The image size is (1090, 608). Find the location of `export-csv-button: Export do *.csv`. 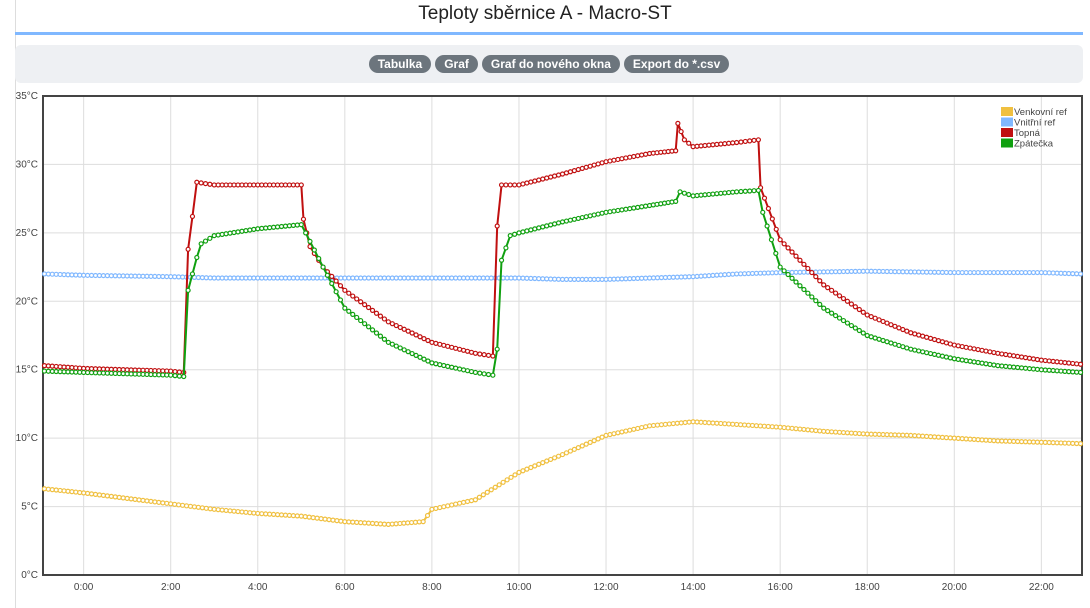

export-csv-button: Export do *.csv is located at coordinates (676, 64).